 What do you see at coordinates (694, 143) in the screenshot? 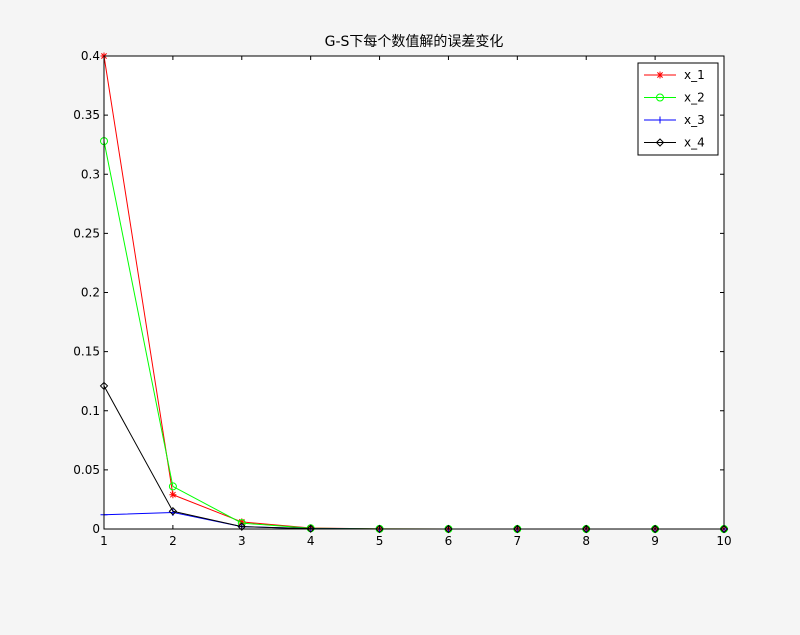
I see `legend-label: x_4` at bounding box center [694, 143].